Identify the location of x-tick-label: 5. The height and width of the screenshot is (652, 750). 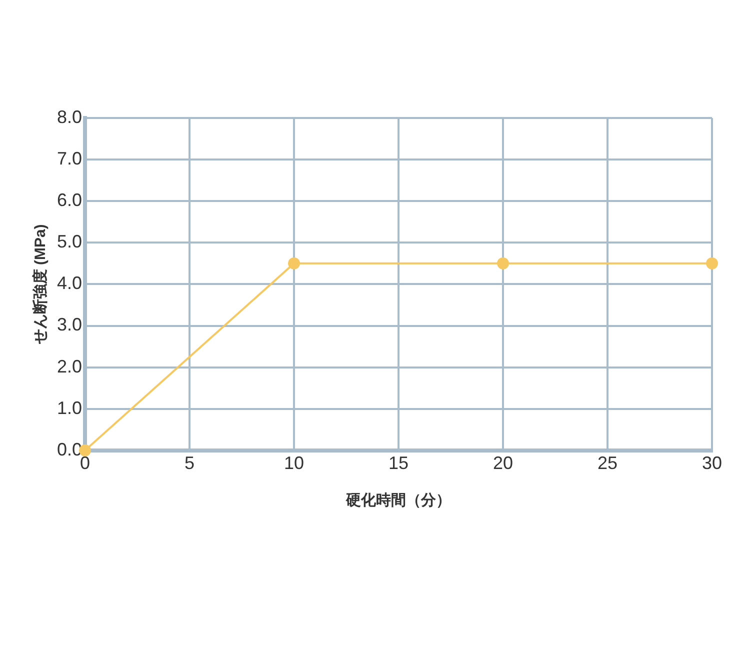
(189, 463).